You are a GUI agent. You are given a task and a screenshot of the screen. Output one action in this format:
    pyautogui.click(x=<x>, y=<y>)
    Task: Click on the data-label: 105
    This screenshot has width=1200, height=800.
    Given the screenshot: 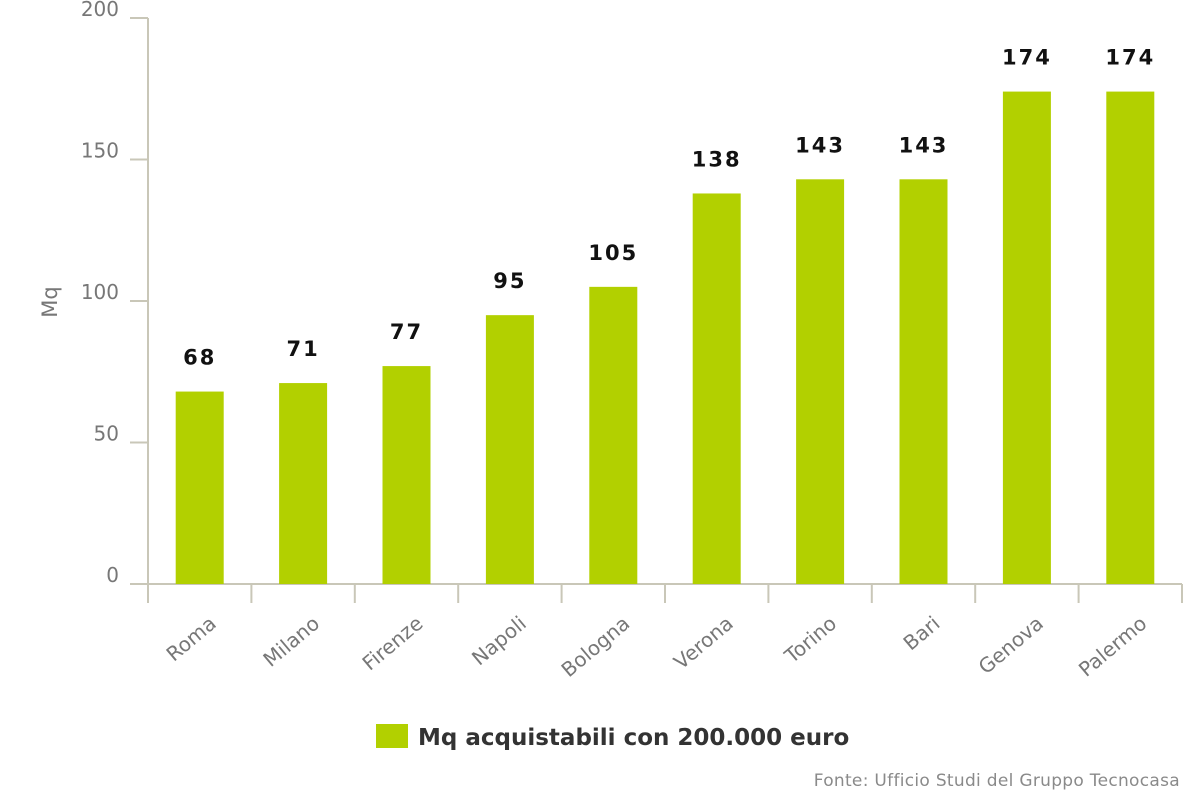 What is the action you would take?
    pyautogui.click(x=613, y=253)
    